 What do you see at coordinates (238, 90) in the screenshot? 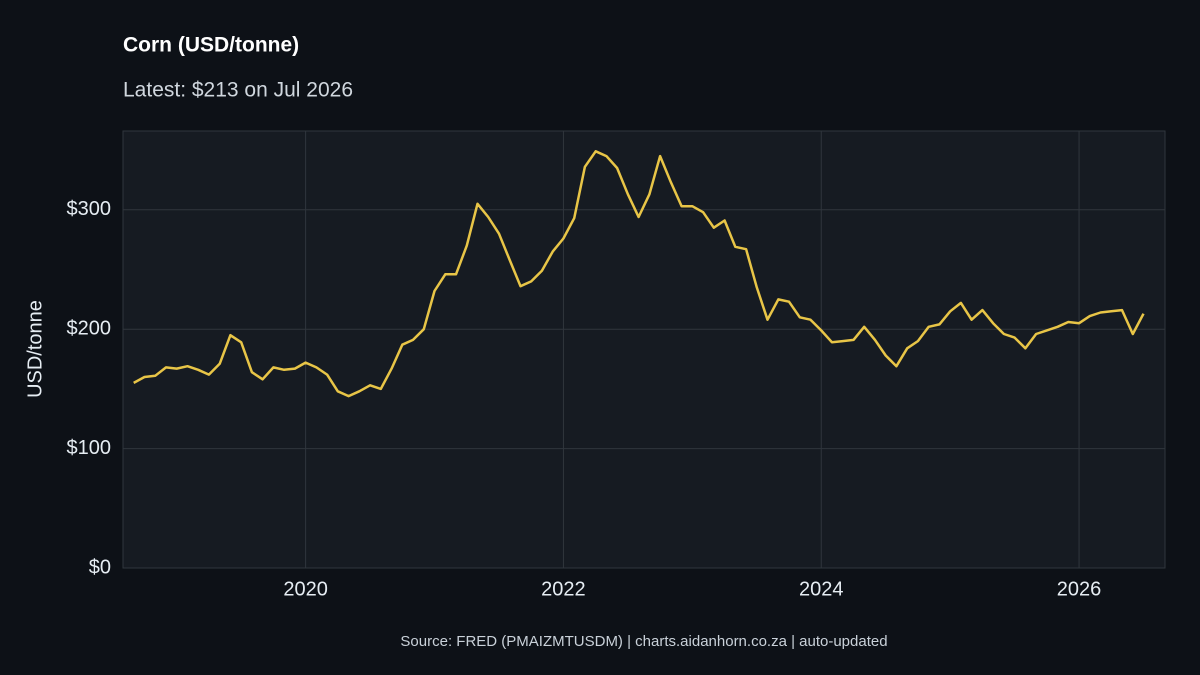
I see `chart-subtitle: Latest: $213 on Jul 2026` at bounding box center [238, 90].